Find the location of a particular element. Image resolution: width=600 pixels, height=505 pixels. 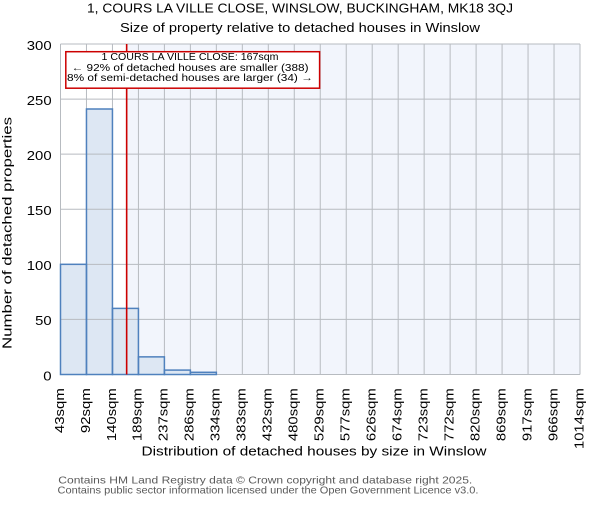

svg-text: 966sqm is located at coordinates (552, 414).